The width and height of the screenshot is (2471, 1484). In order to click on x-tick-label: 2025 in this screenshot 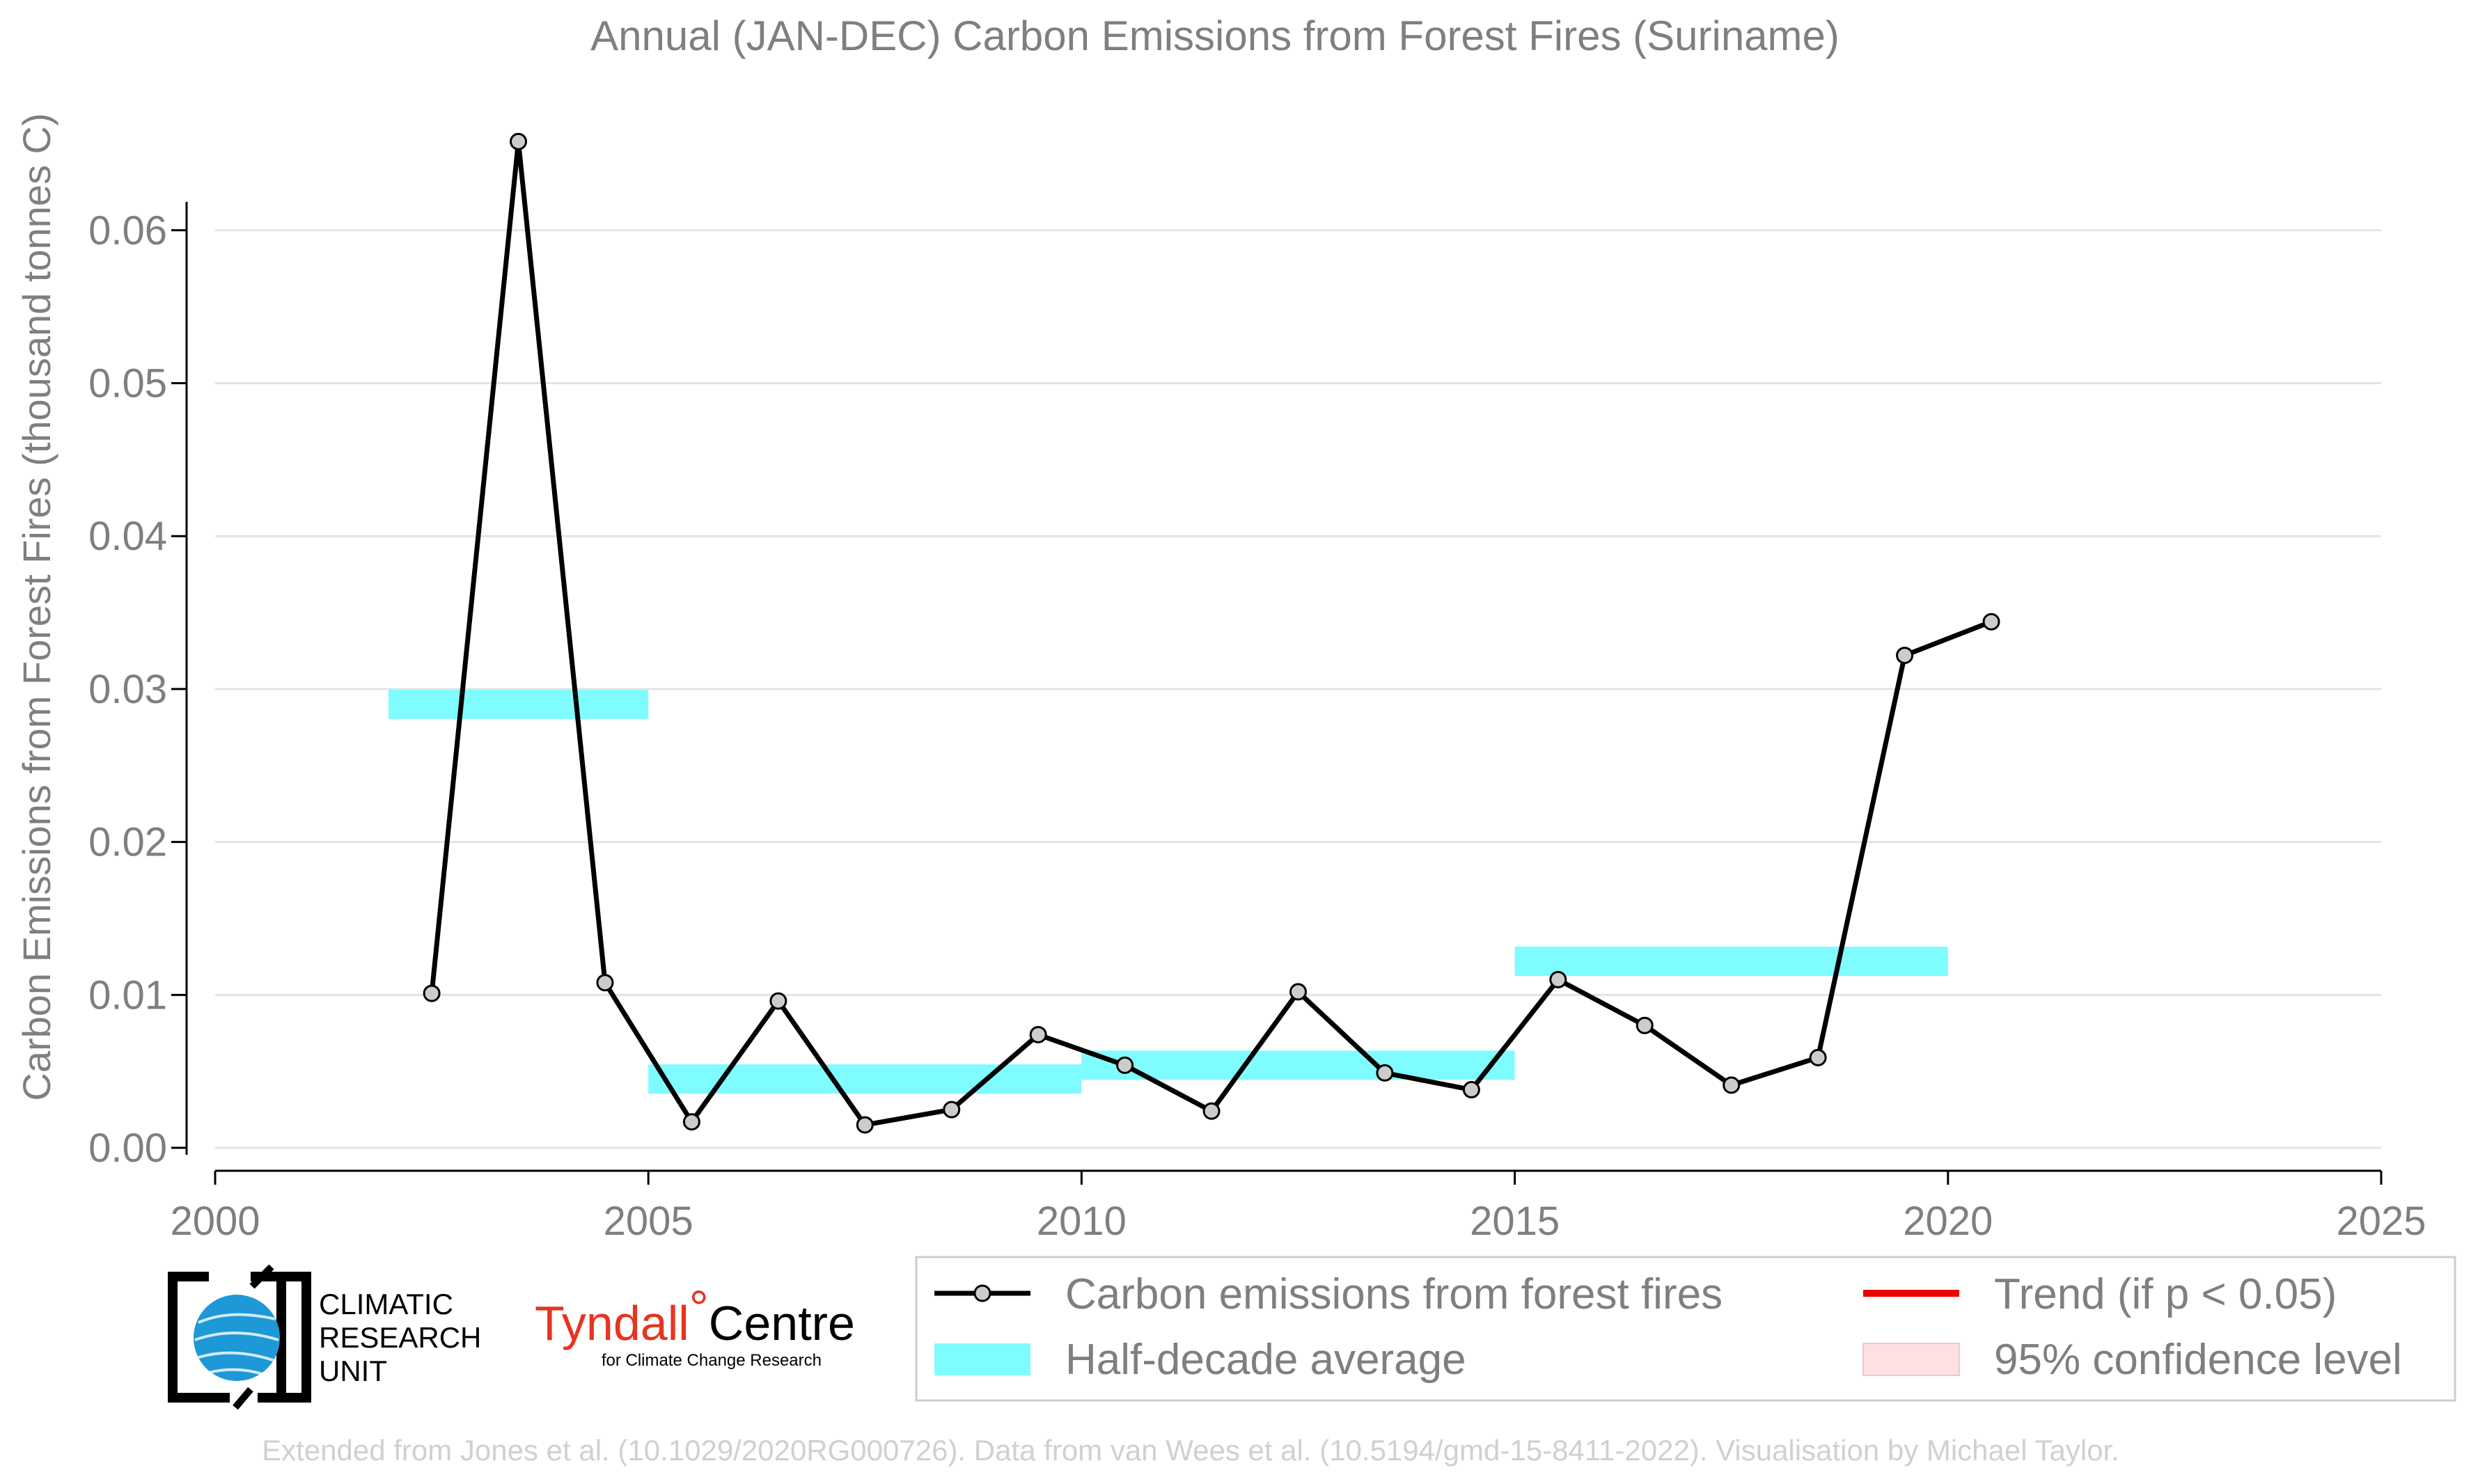, I will do `click(2381, 1221)`.